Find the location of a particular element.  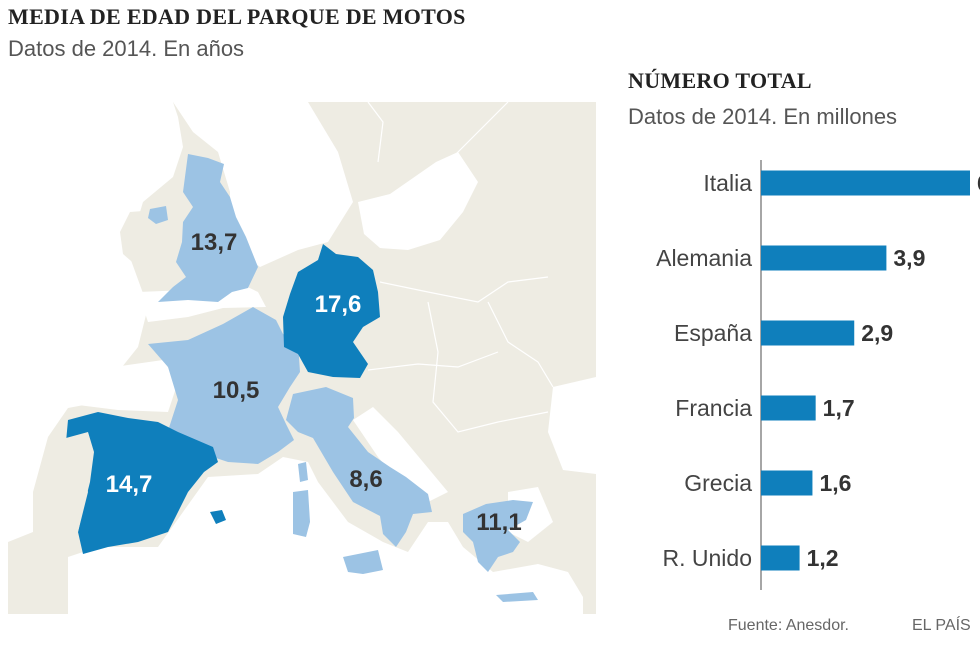

source-note: Fuente: Anesdor. is located at coordinates (788, 625).